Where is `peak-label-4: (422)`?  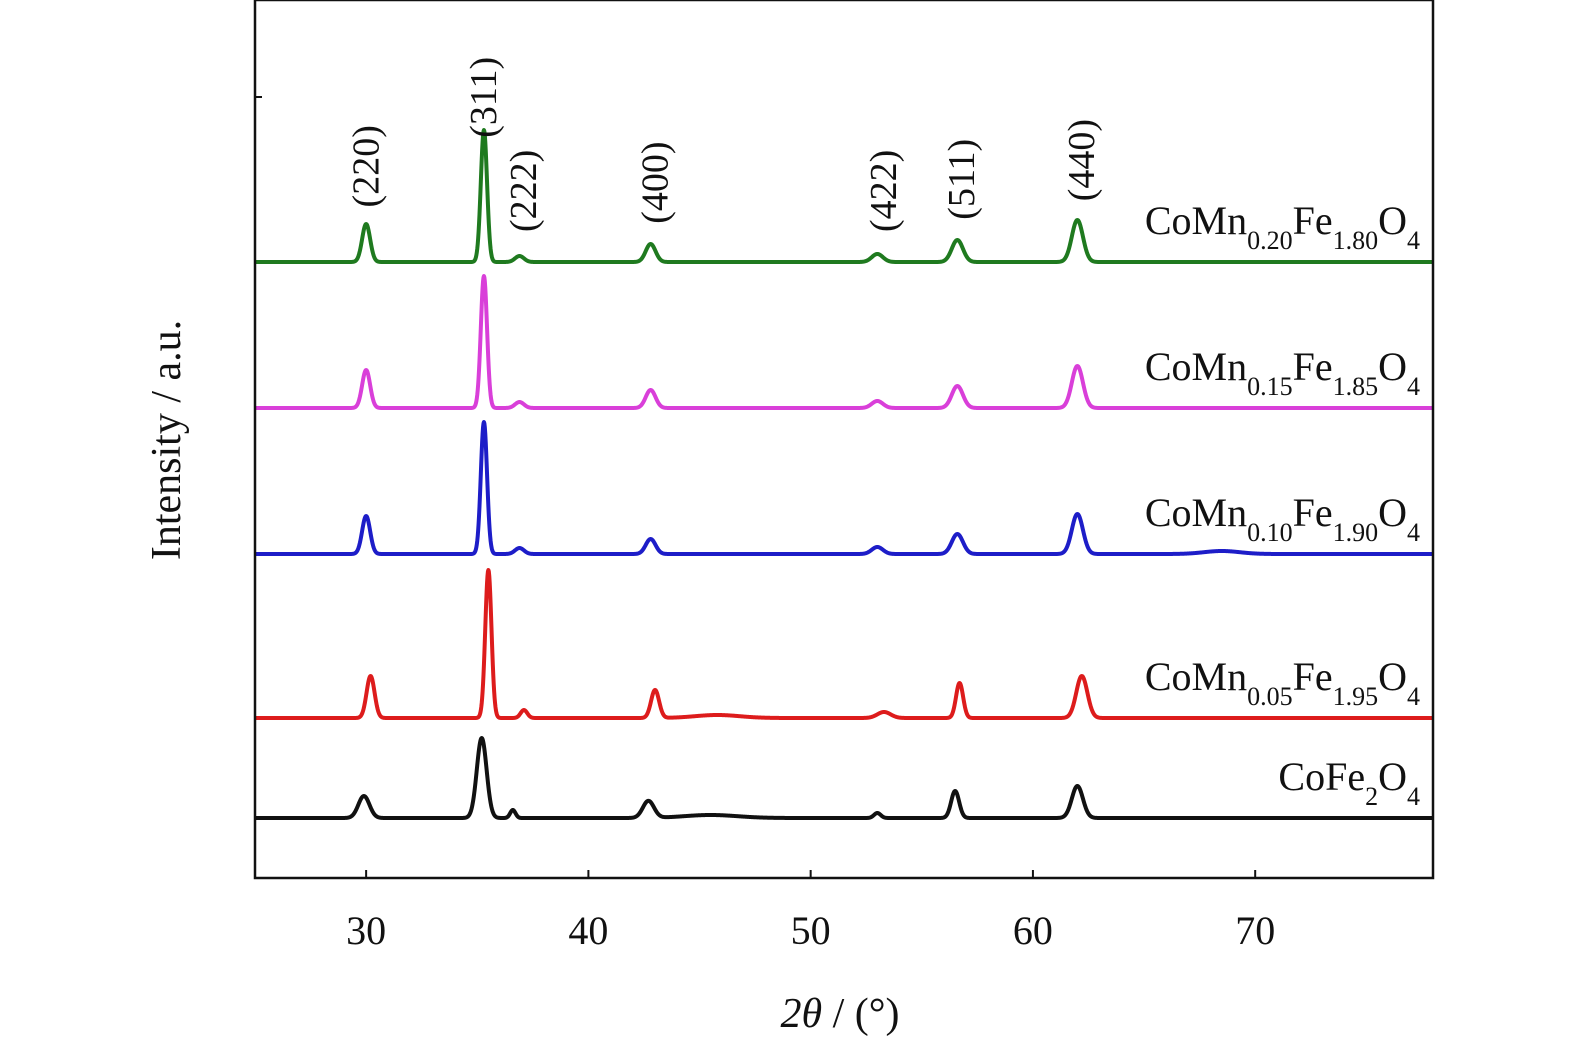 peak-label-4: (422) is located at coordinates (884, 191).